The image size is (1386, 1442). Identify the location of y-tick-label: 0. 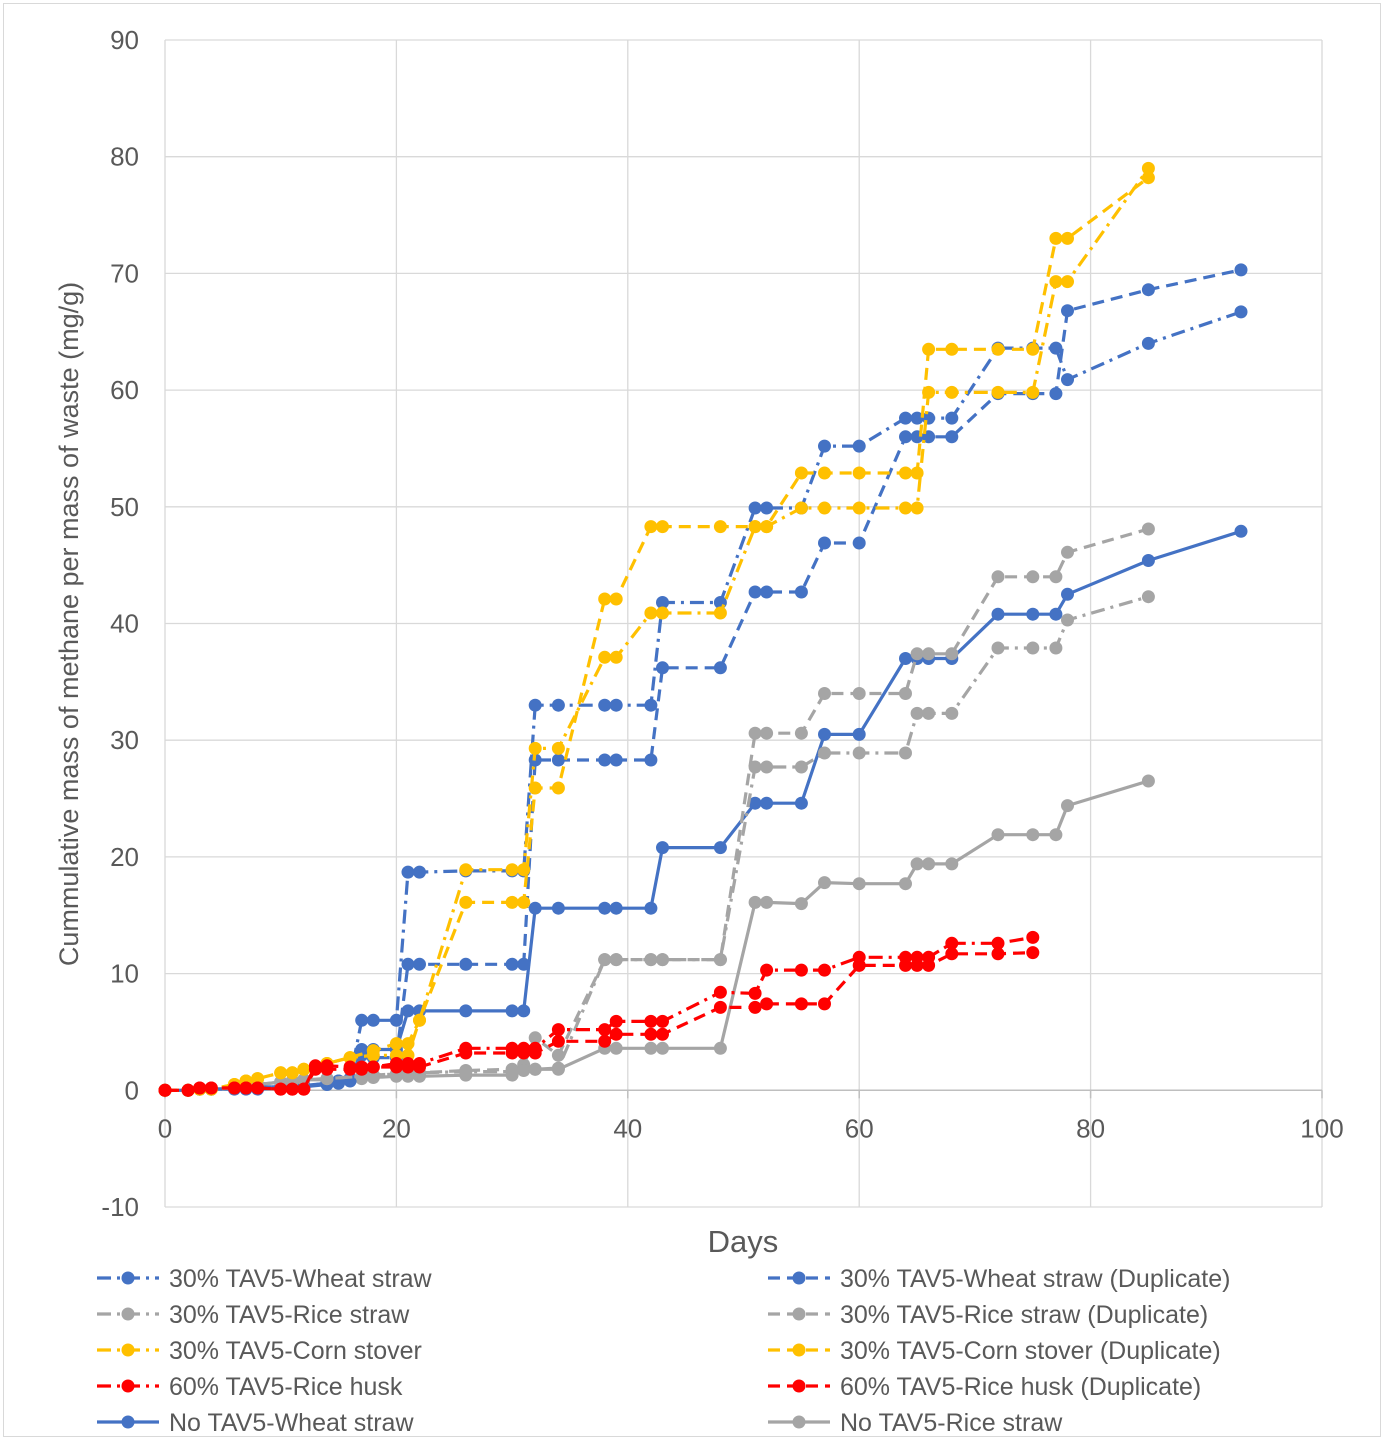
(132, 1090).